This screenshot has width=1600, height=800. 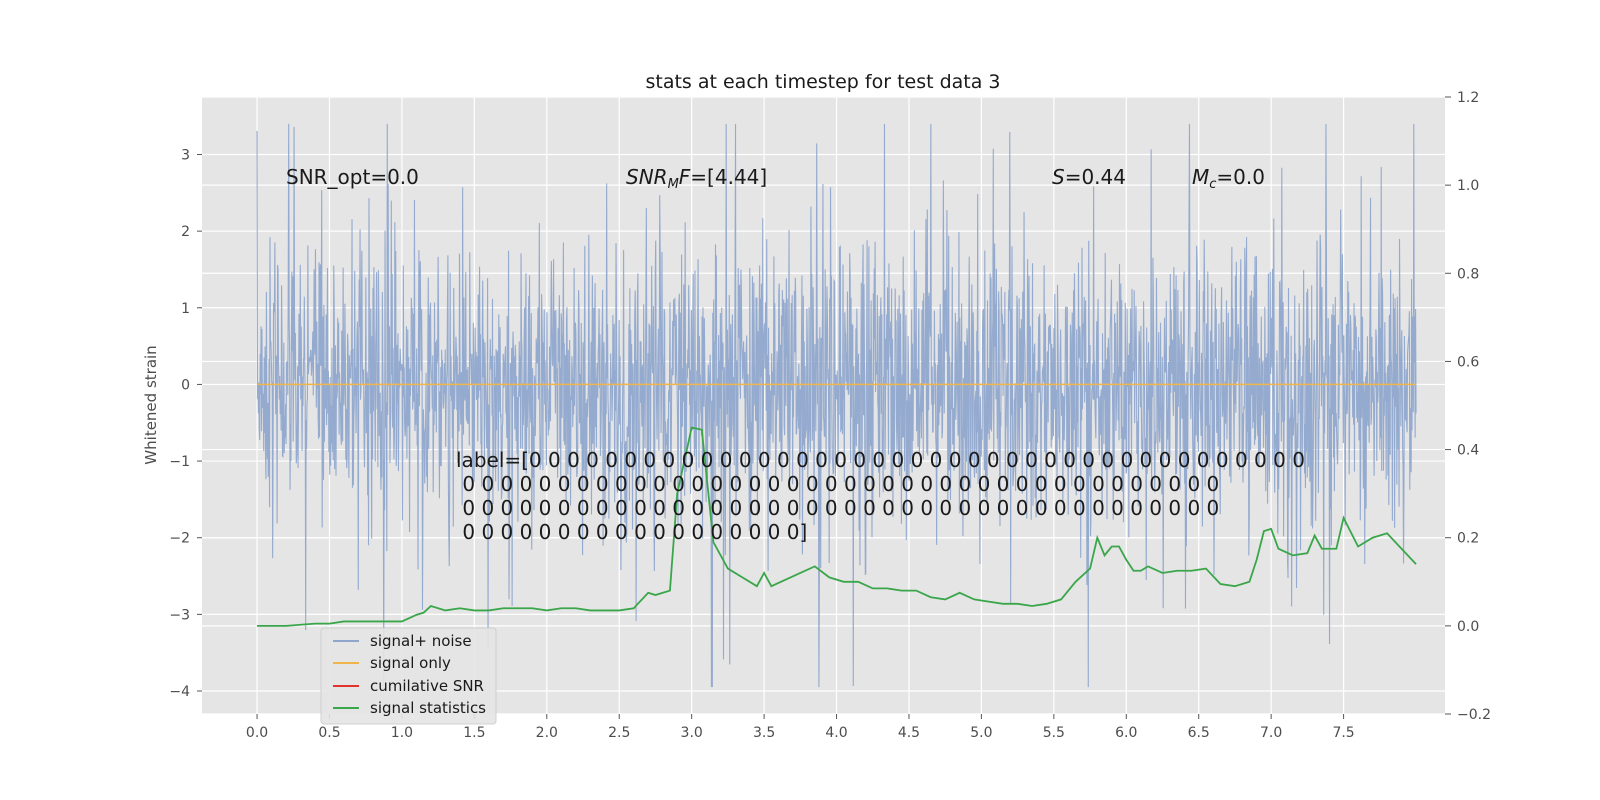 What do you see at coordinates (352, 177) in the screenshot?
I see `snr-opt-annotation: SNR_opt=0.0` at bounding box center [352, 177].